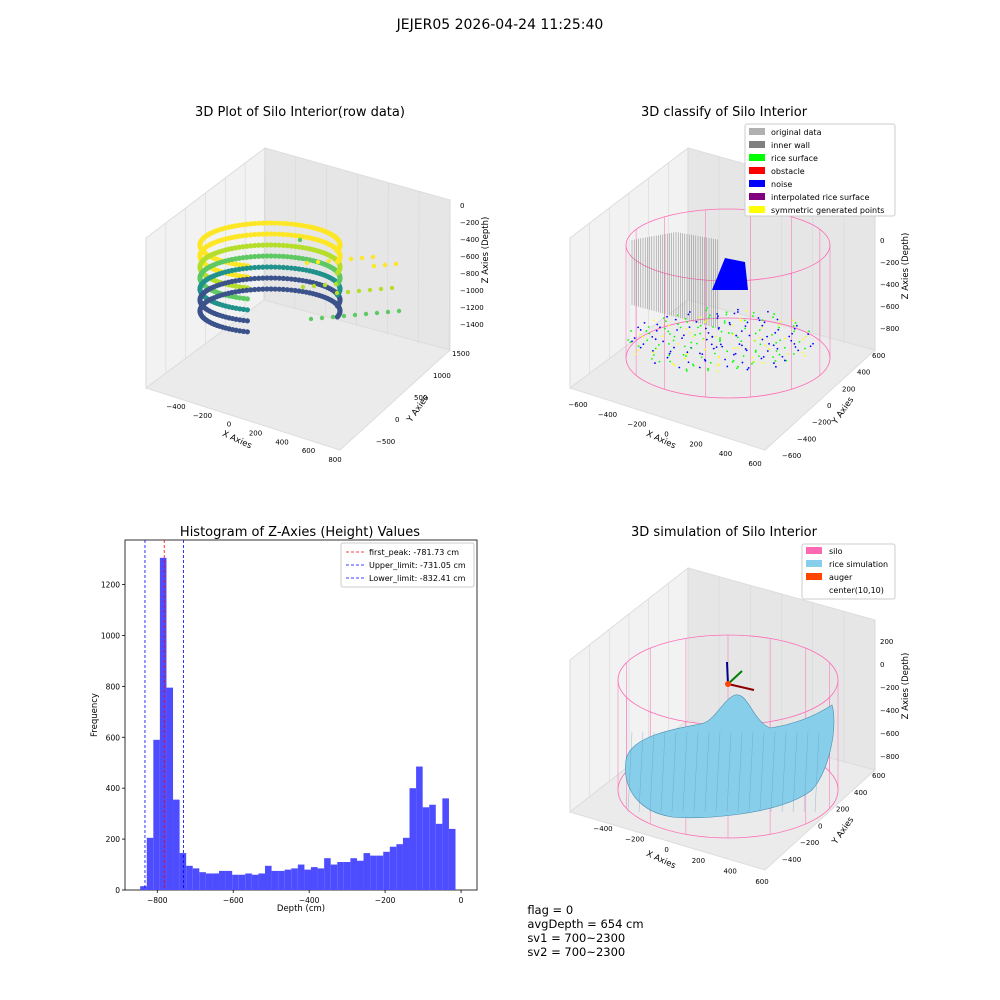 The height and width of the screenshot is (1000, 1000). What do you see at coordinates (724, 532) in the screenshot?
I see `panel4-title: 3D simulation of Silo Interior` at bounding box center [724, 532].